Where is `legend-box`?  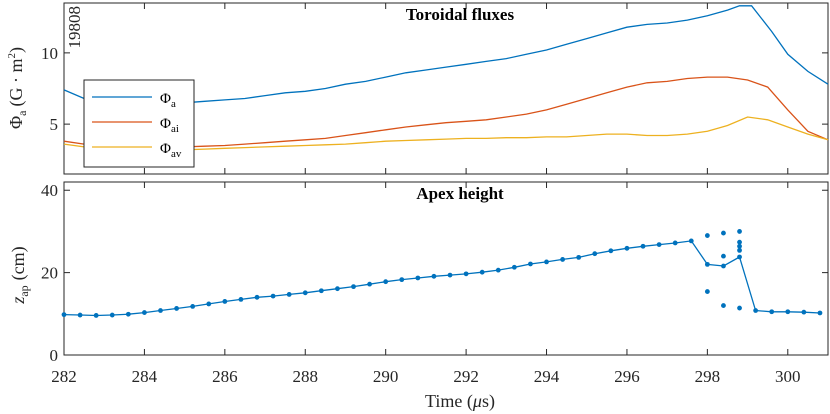 legend-box is located at coordinates (139, 123).